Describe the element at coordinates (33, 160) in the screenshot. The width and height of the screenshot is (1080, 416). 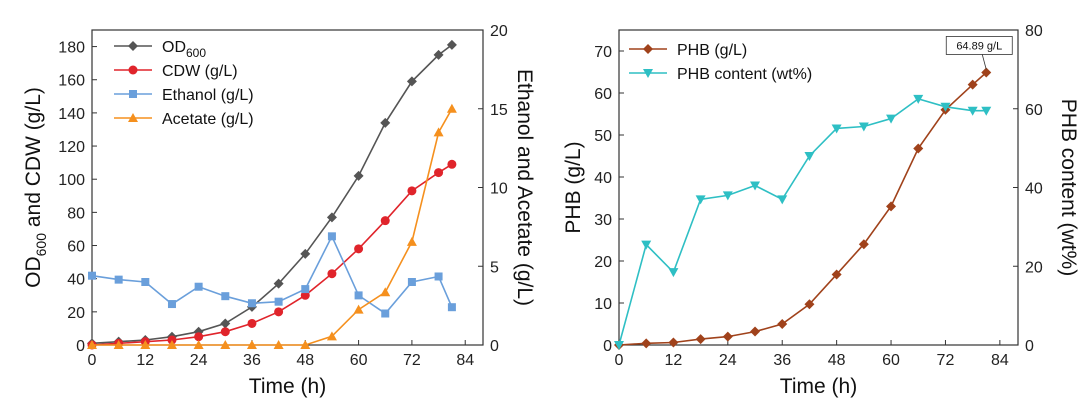
I see `y-axis-label-part: and CDW (g/L)` at that location.